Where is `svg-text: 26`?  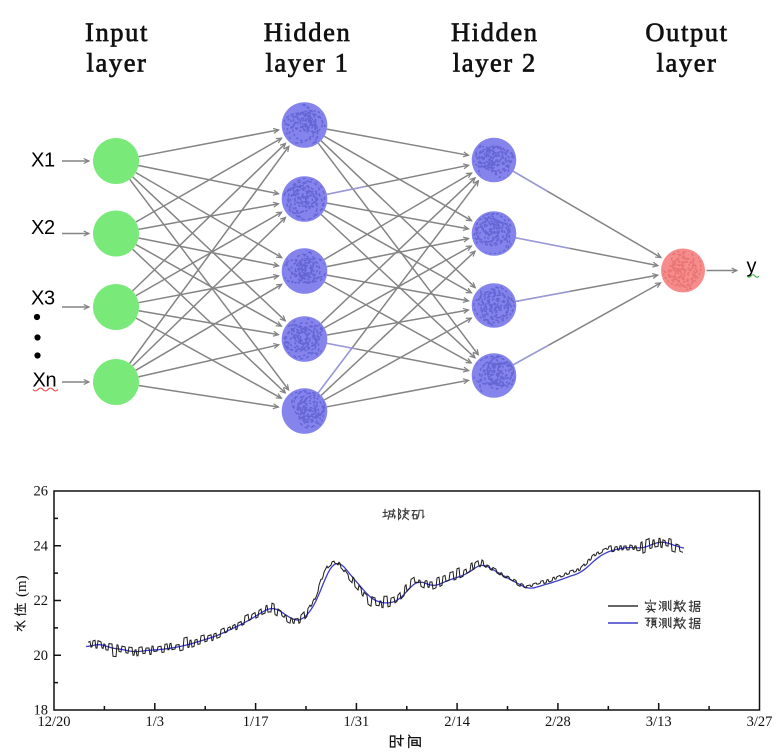
svg-text: 26 is located at coordinates (41, 492).